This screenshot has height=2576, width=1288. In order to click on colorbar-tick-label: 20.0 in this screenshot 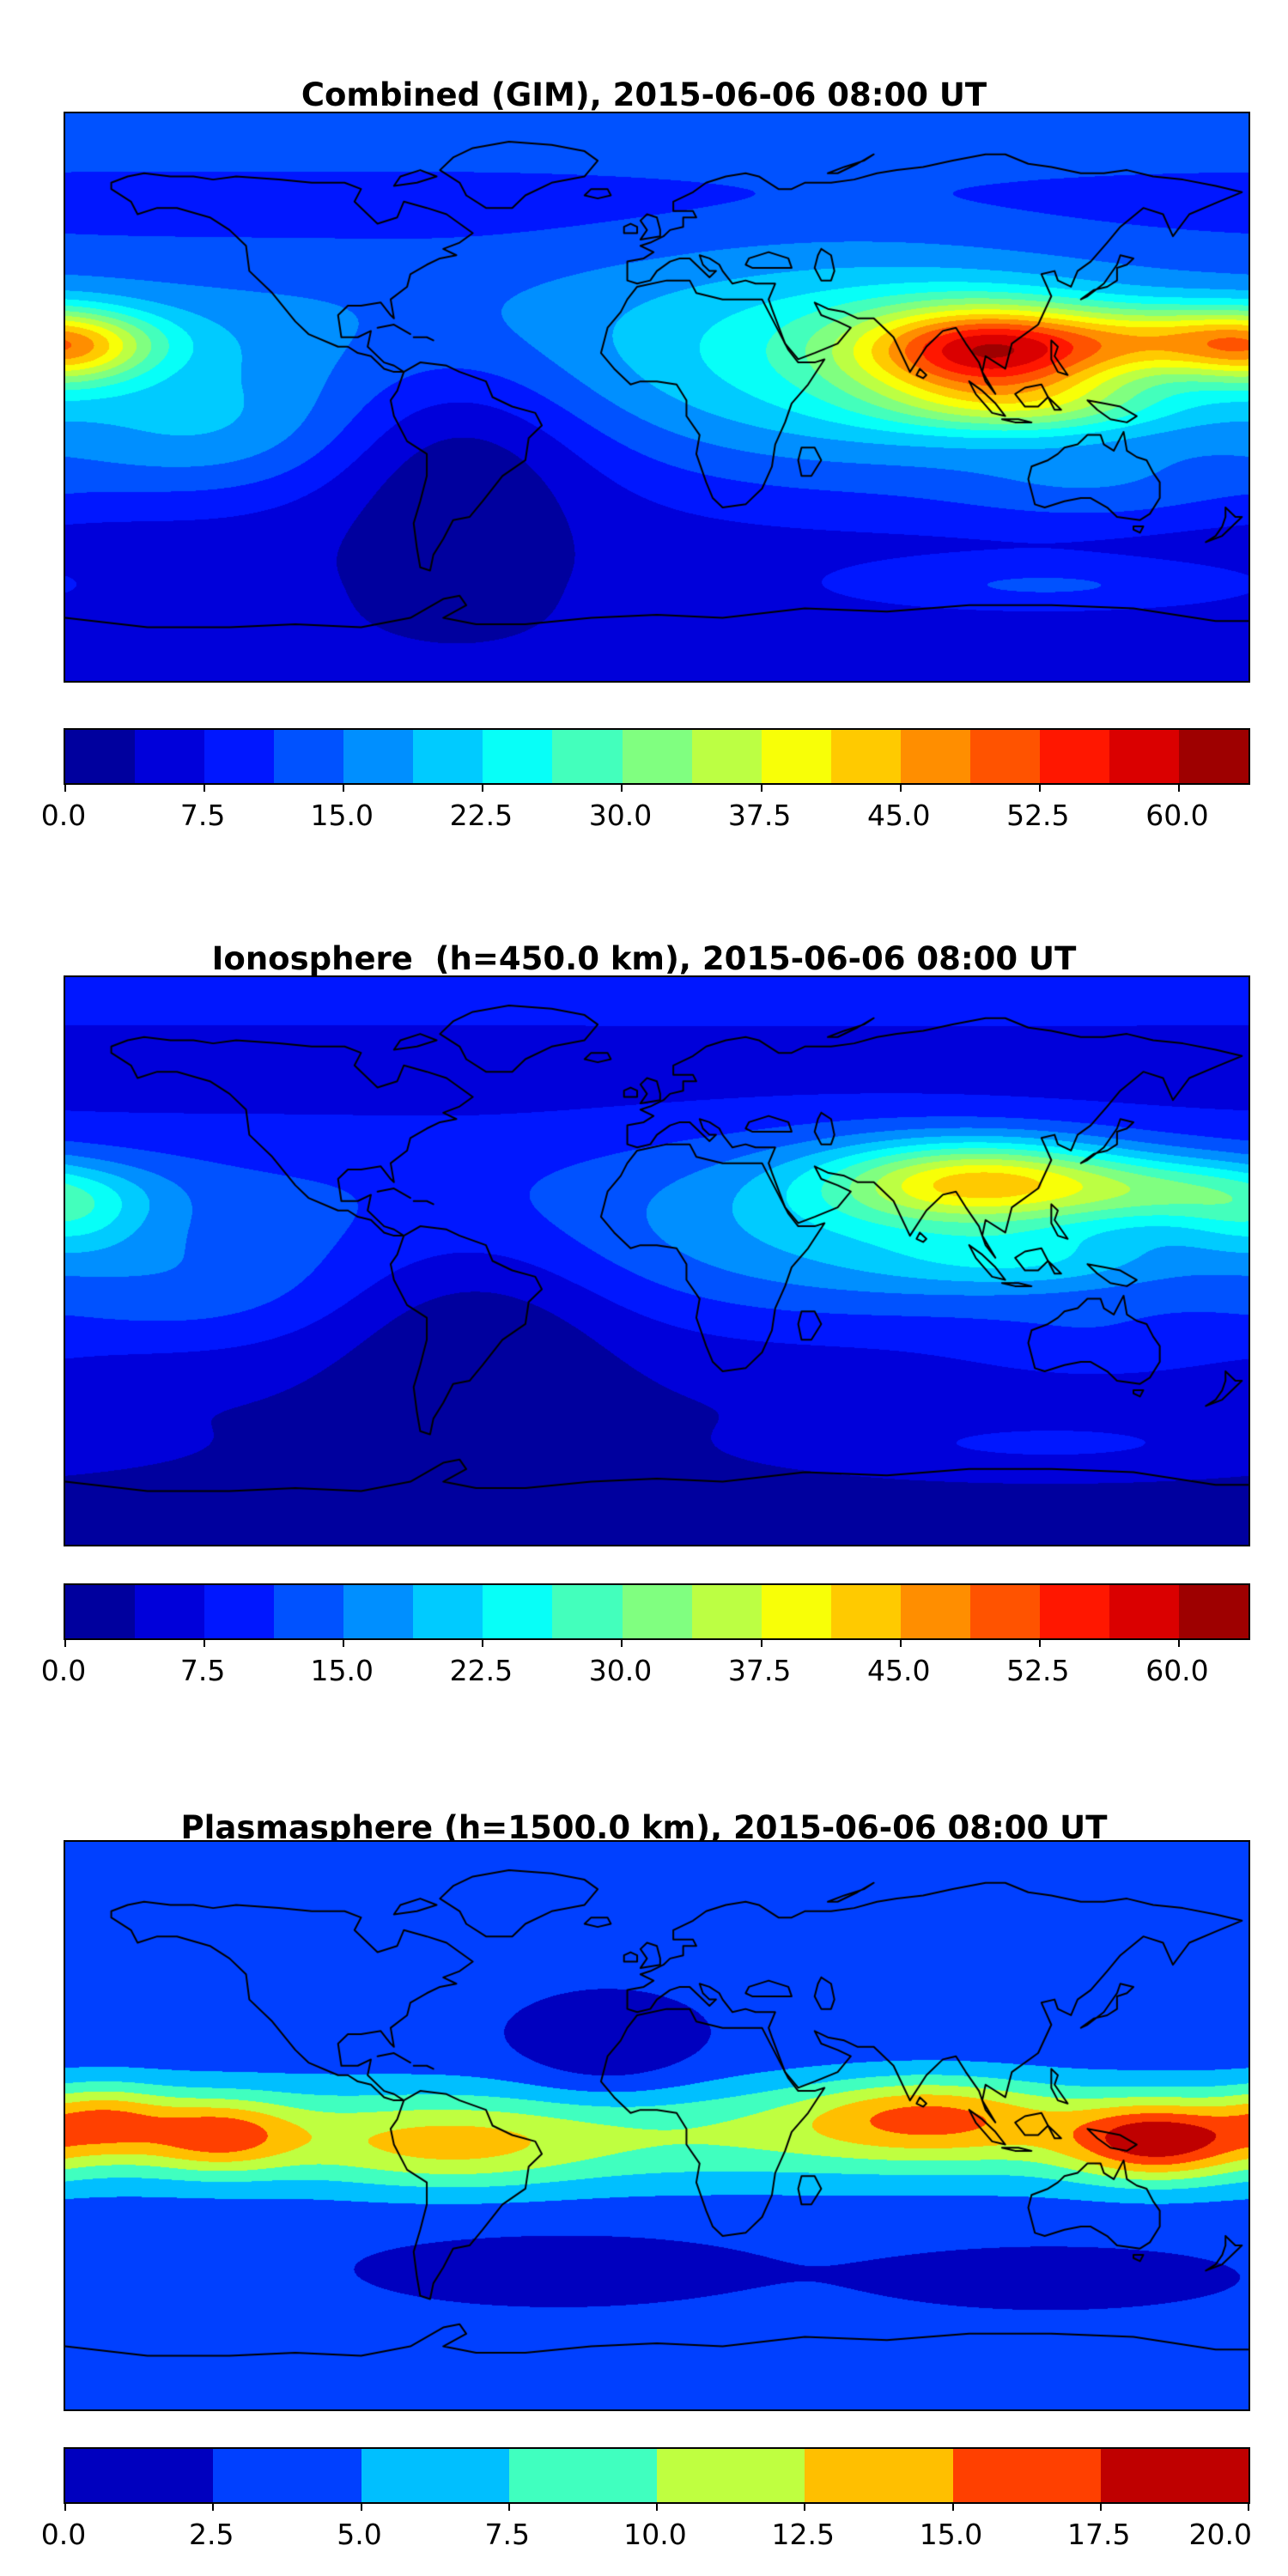, I will do `click(1220, 2535)`.